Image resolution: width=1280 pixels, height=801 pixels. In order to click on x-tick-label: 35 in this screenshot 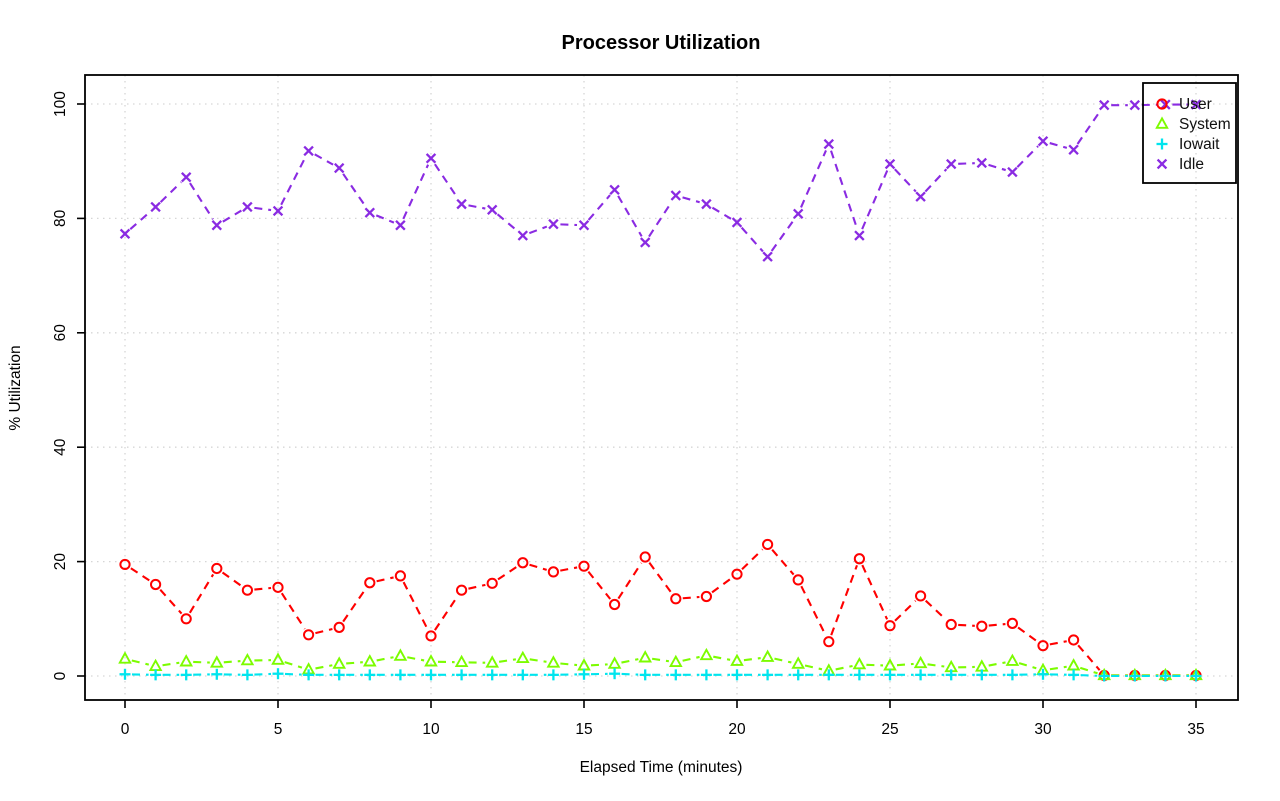, I will do `click(1195, 729)`.